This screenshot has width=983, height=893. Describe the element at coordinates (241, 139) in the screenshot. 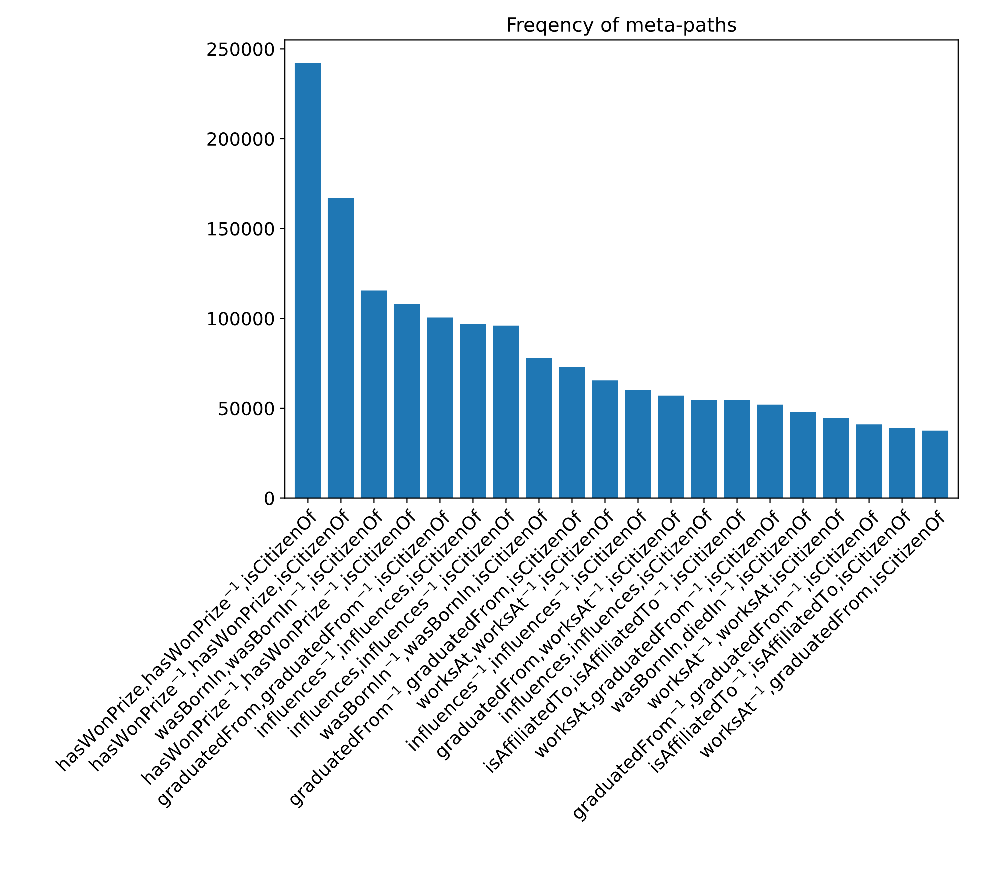

I see `y-tick-label: 200000` at that location.